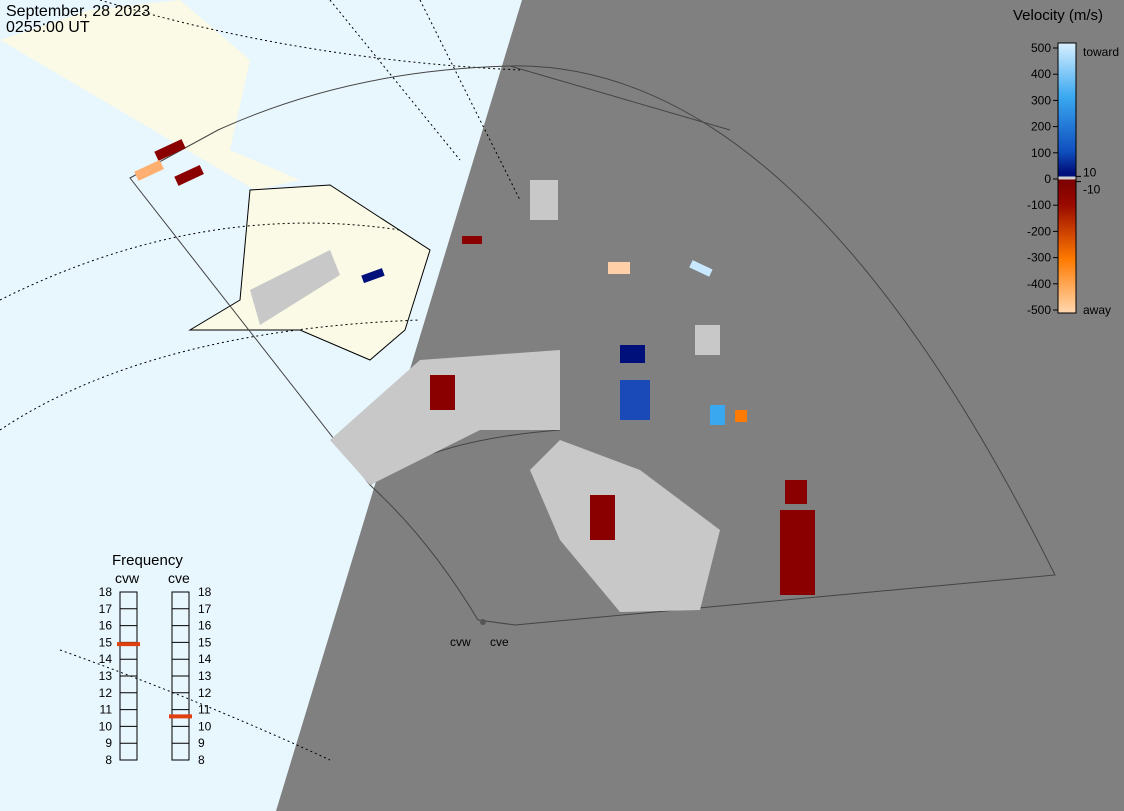  I want to click on velocity-tick-label: 500, so click(1041, 48).